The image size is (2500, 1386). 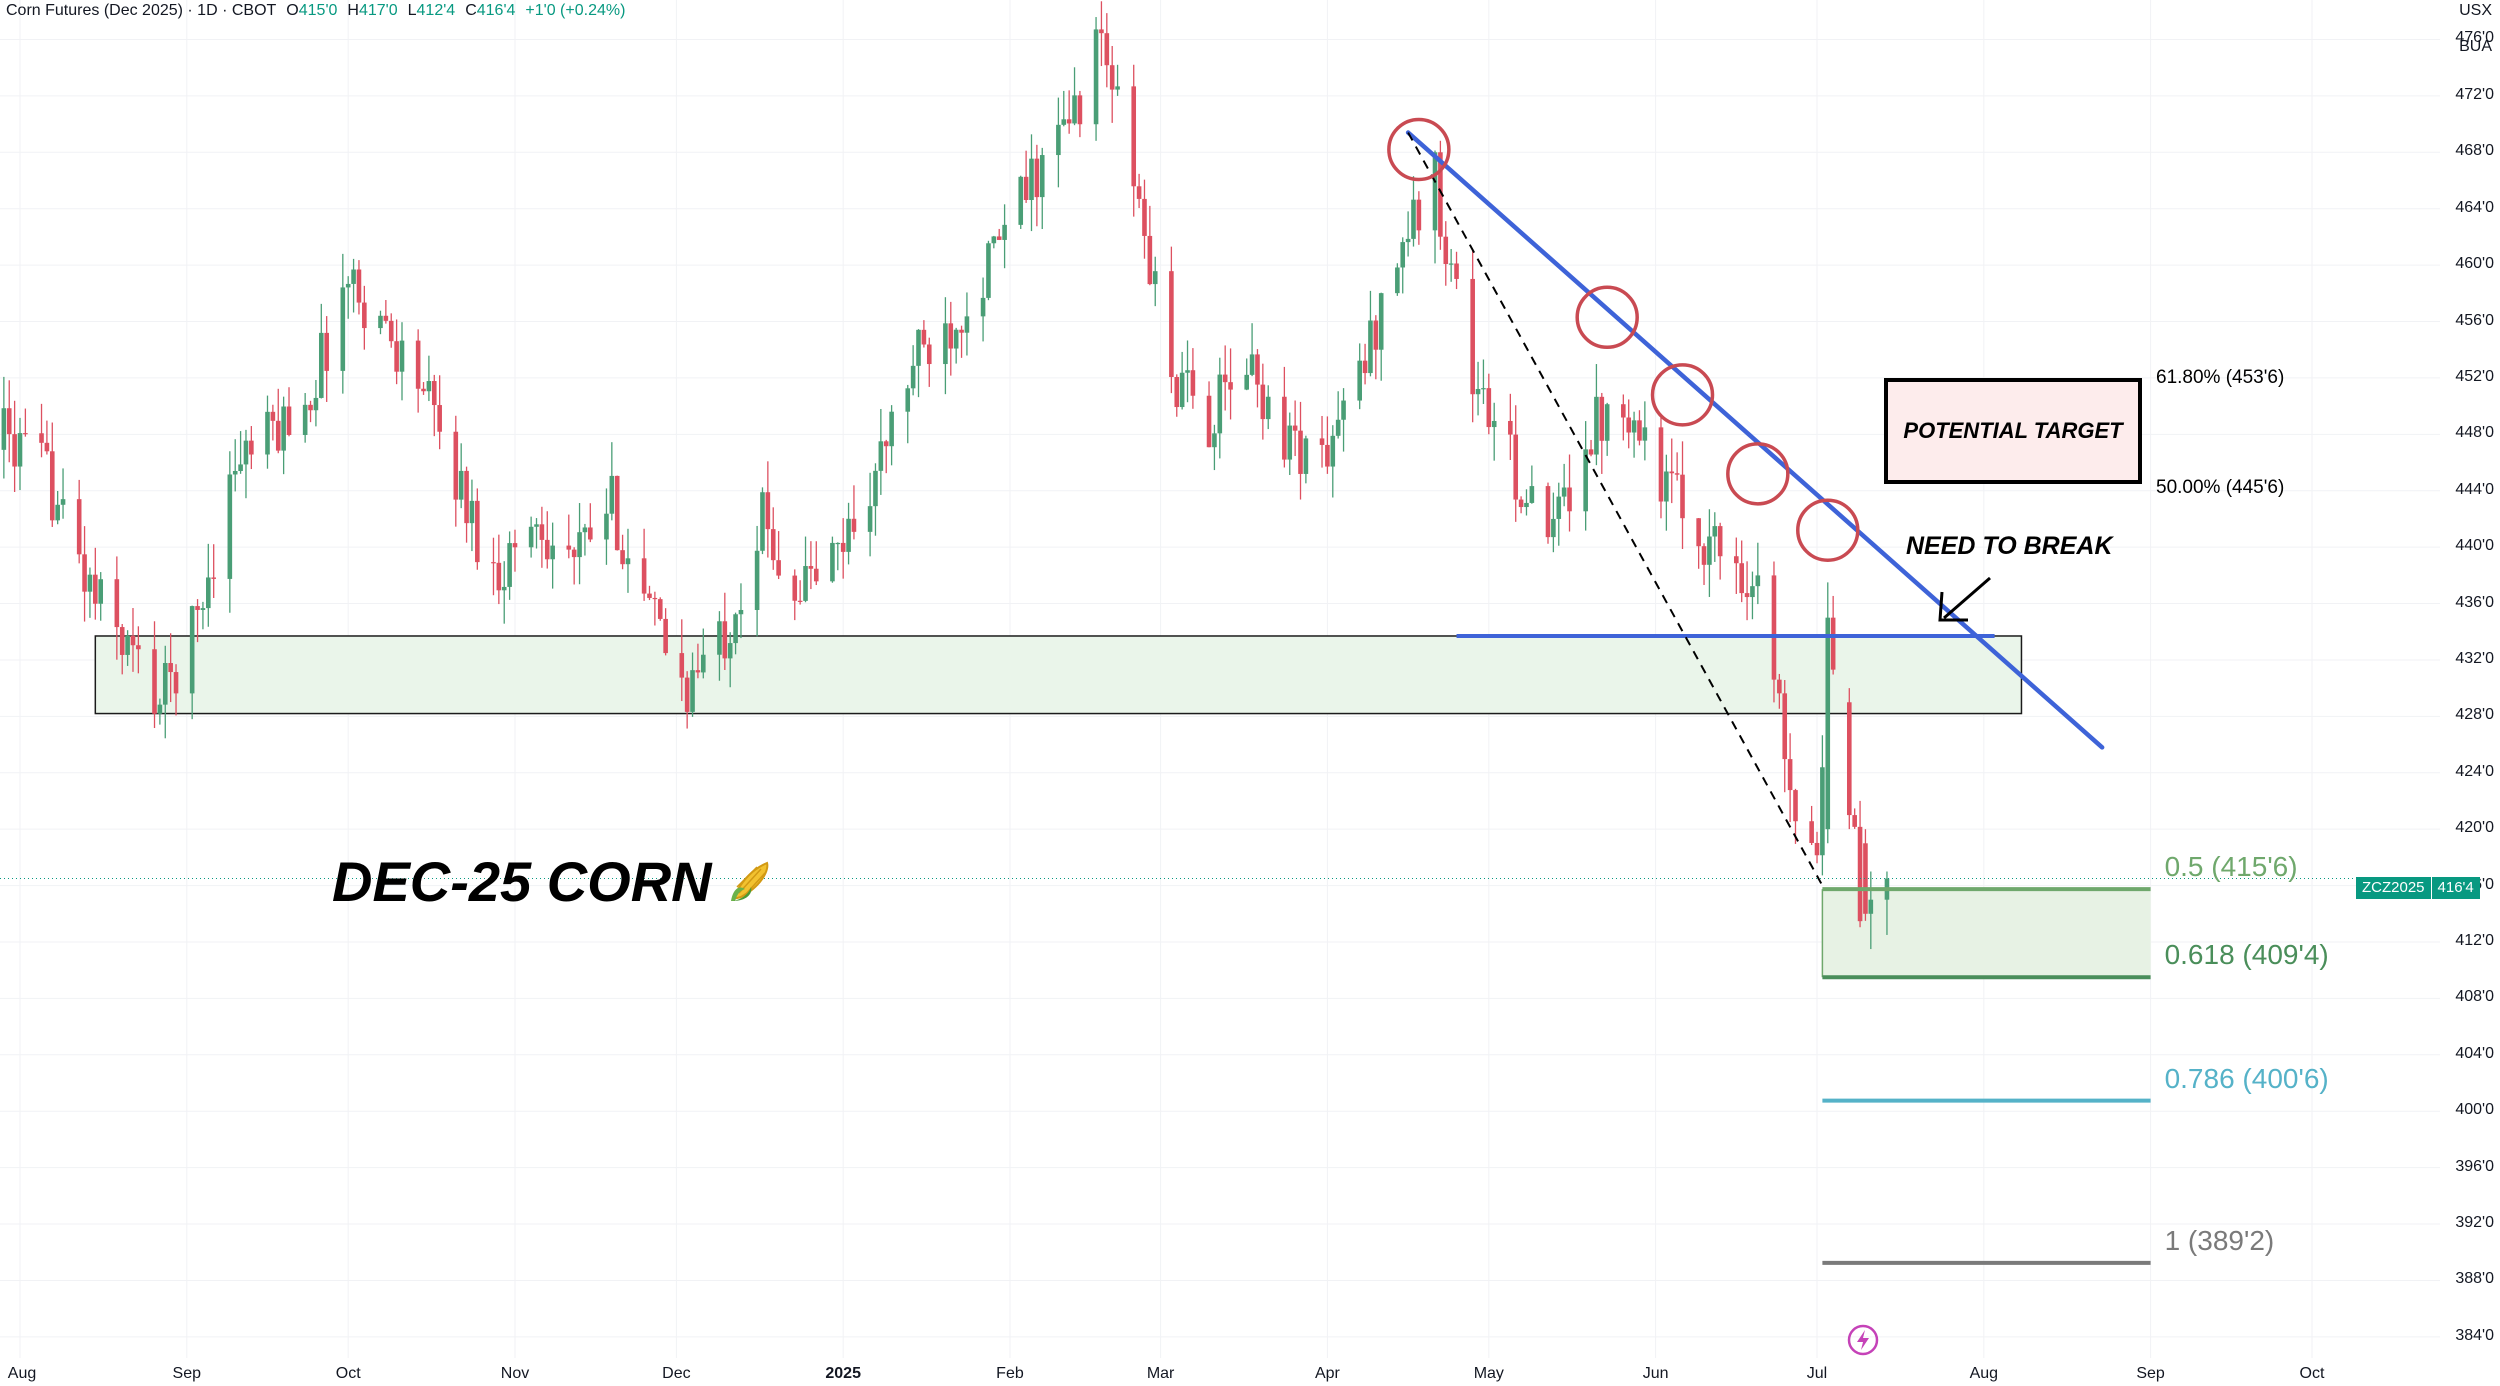 What do you see at coordinates (22, 1373) in the screenshot?
I see `time-tick-label: Aug` at bounding box center [22, 1373].